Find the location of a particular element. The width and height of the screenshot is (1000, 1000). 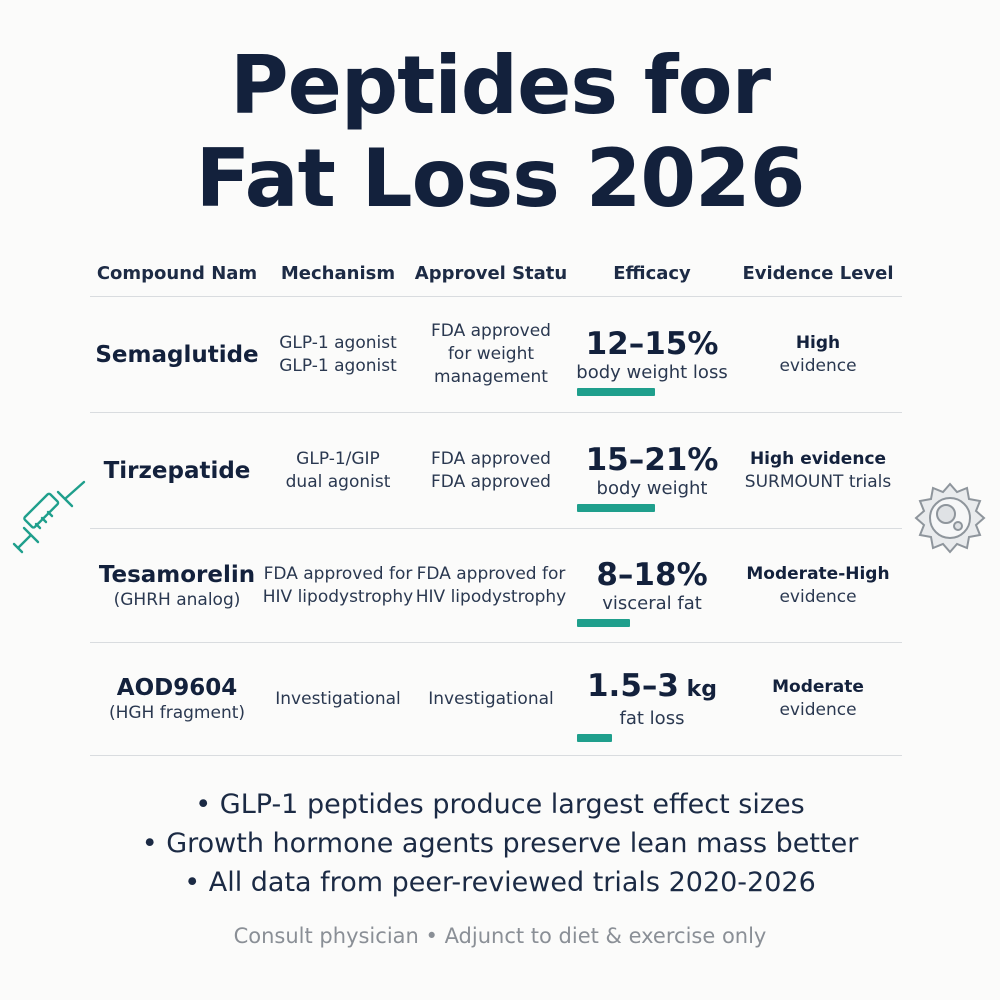

page-title-line-1: Peptides for is located at coordinates (500, 85).